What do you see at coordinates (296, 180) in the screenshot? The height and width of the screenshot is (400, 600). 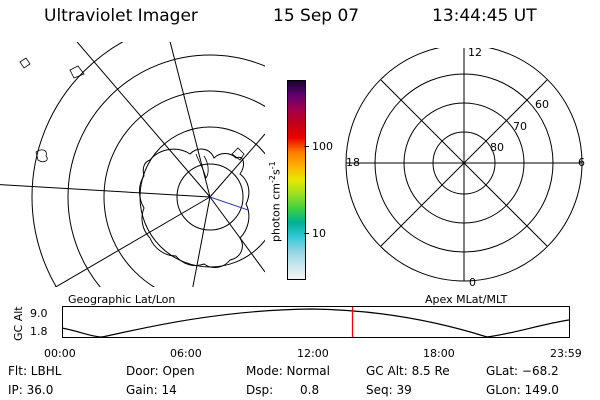 I see `color-scale-bar` at bounding box center [296, 180].